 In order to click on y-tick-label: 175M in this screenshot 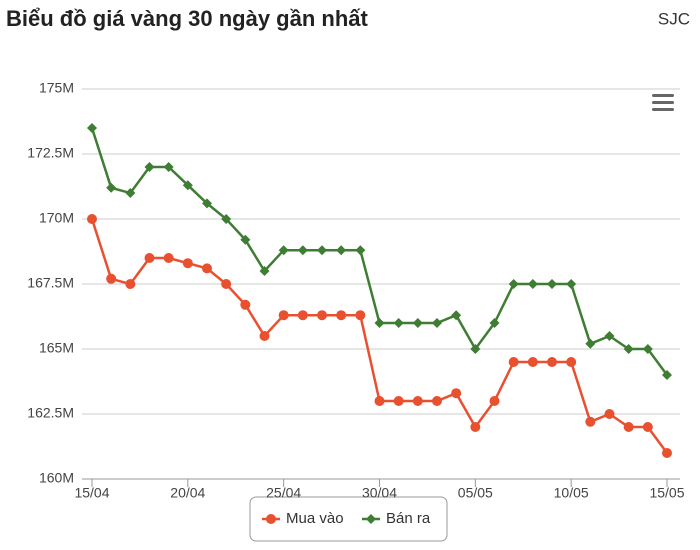, I will do `click(56, 88)`.